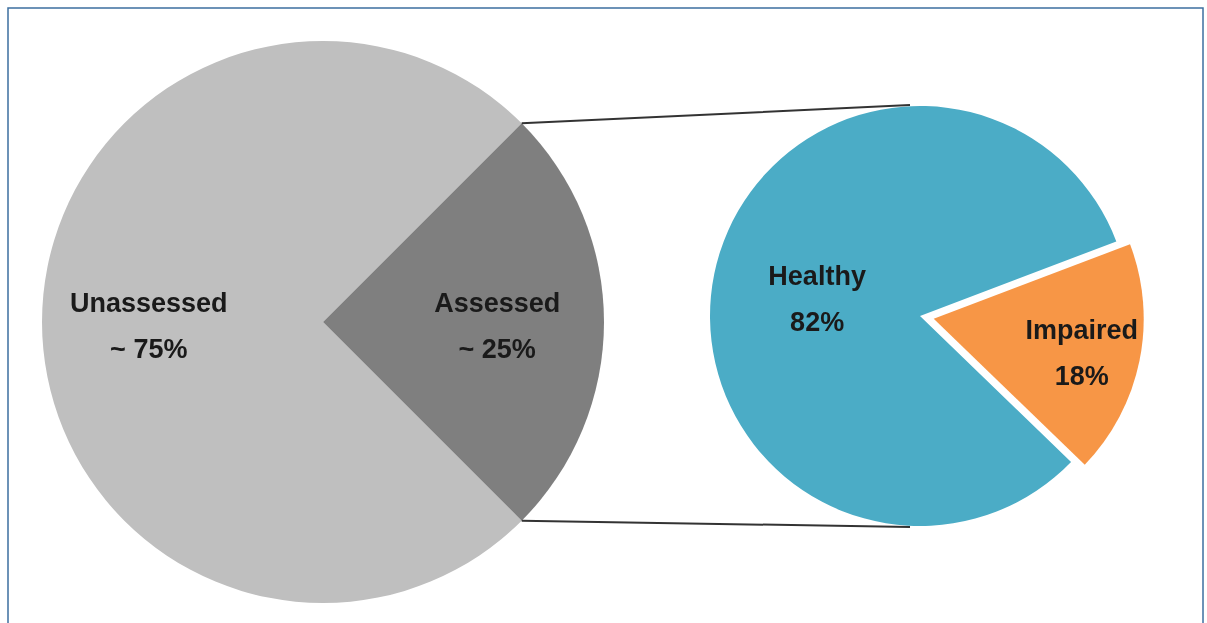 The width and height of the screenshot is (1207, 623). What do you see at coordinates (497, 349) in the screenshot?
I see `data-label: ~ 25%` at bounding box center [497, 349].